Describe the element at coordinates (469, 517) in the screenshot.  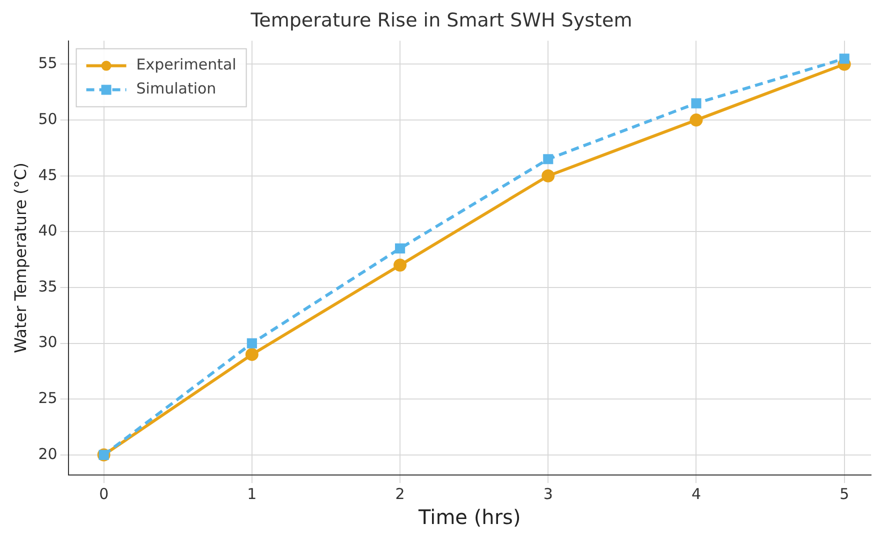
I see `x-axis-title: Time (hrs)` at that location.